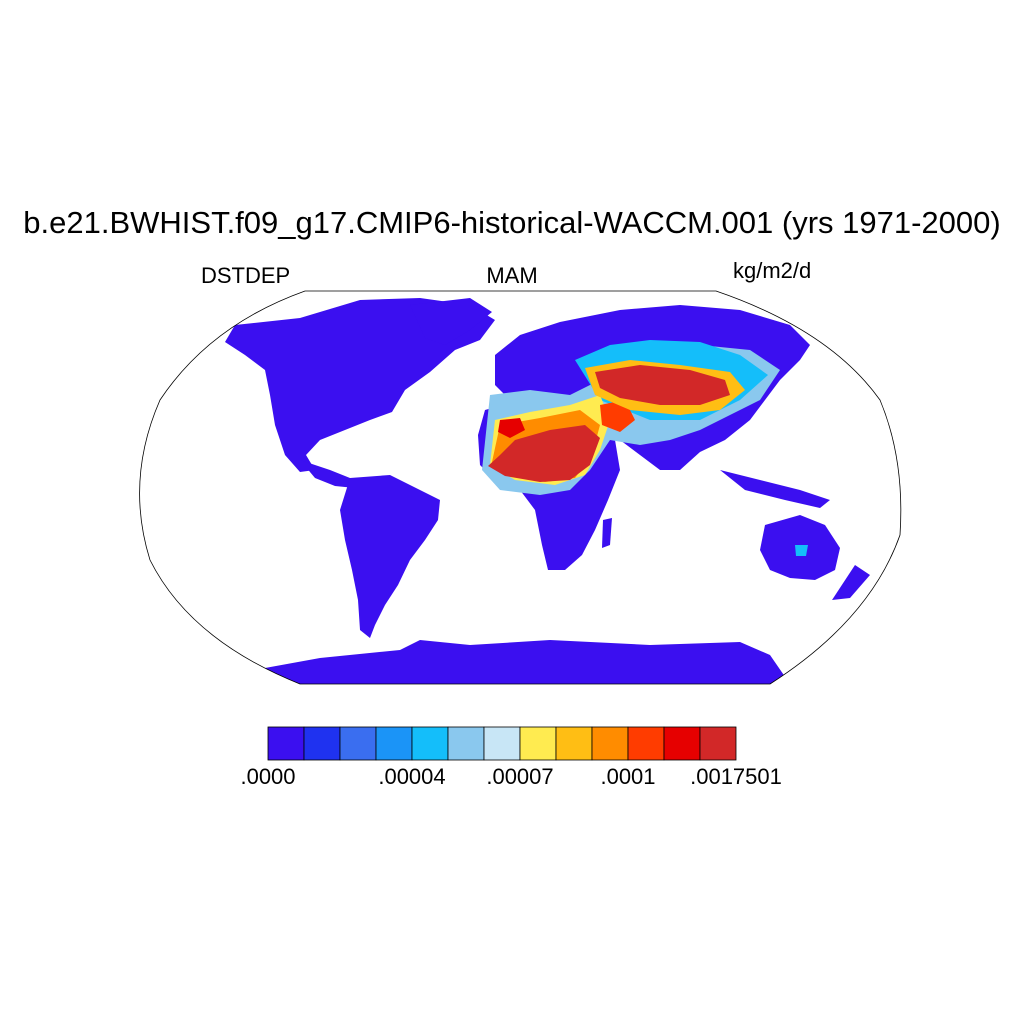 Image resolution: width=1024 pixels, height=1024 pixels. Describe the element at coordinates (390, 556) in the screenshot. I see `south-america` at that location.